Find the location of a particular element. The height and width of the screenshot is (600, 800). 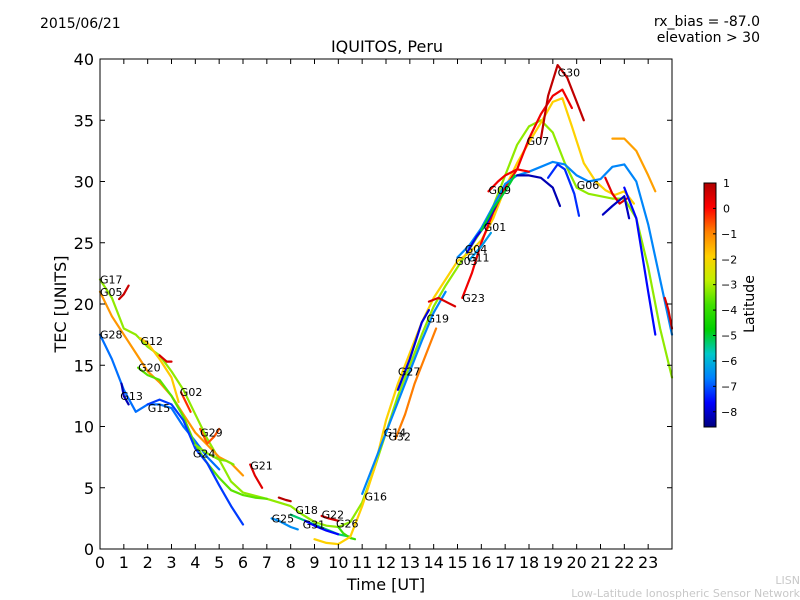

series-label-g07: G07 is located at coordinates (538, 141).